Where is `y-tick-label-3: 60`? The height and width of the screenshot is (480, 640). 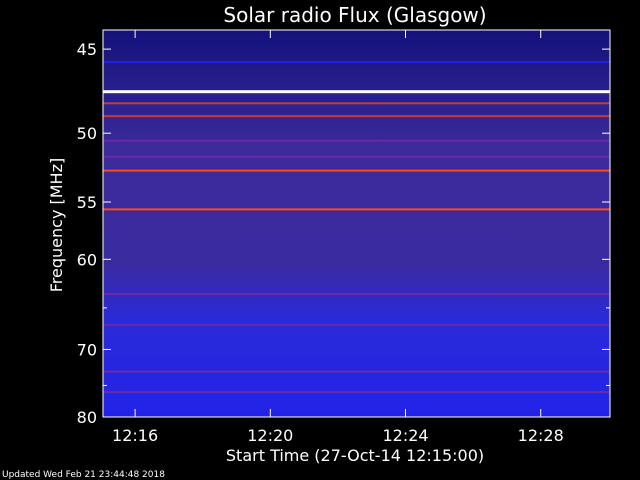
y-tick-label-3: 60 is located at coordinates (87, 259).